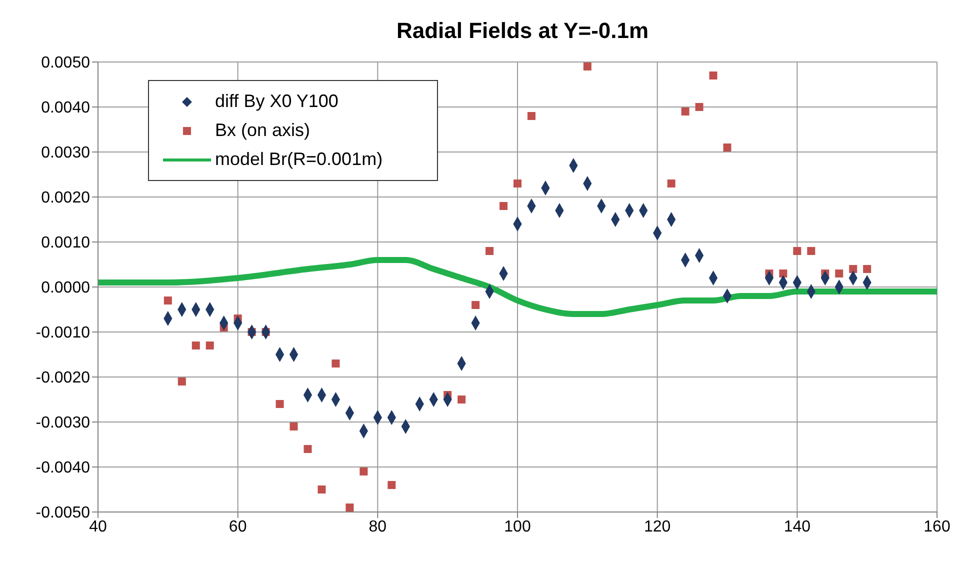  I want to click on chart-title: Radial Fields at Y=-0.1m, so click(522, 31).